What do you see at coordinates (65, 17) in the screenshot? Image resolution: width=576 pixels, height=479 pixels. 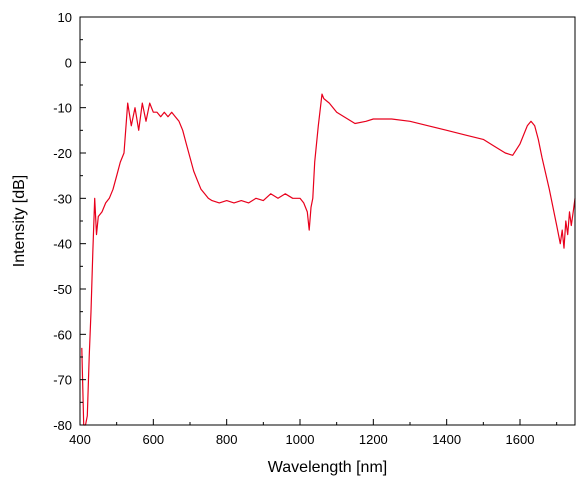 I see `y-tick-label: 10` at bounding box center [65, 17].